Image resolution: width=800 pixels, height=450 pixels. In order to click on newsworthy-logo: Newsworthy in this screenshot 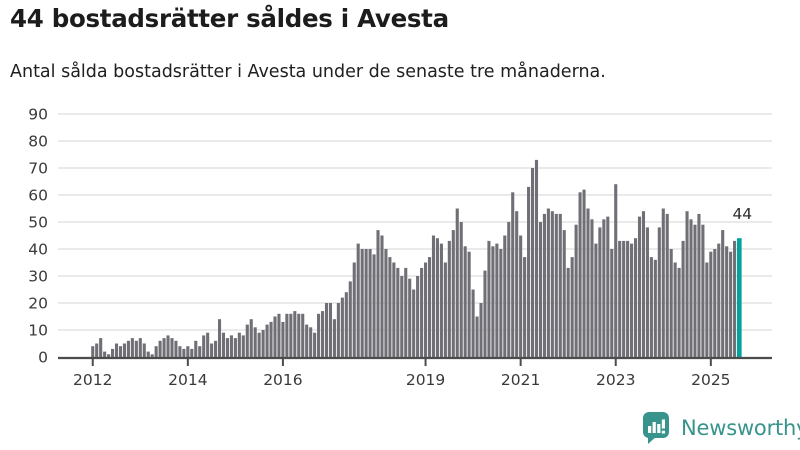, I will do `click(721, 428)`.